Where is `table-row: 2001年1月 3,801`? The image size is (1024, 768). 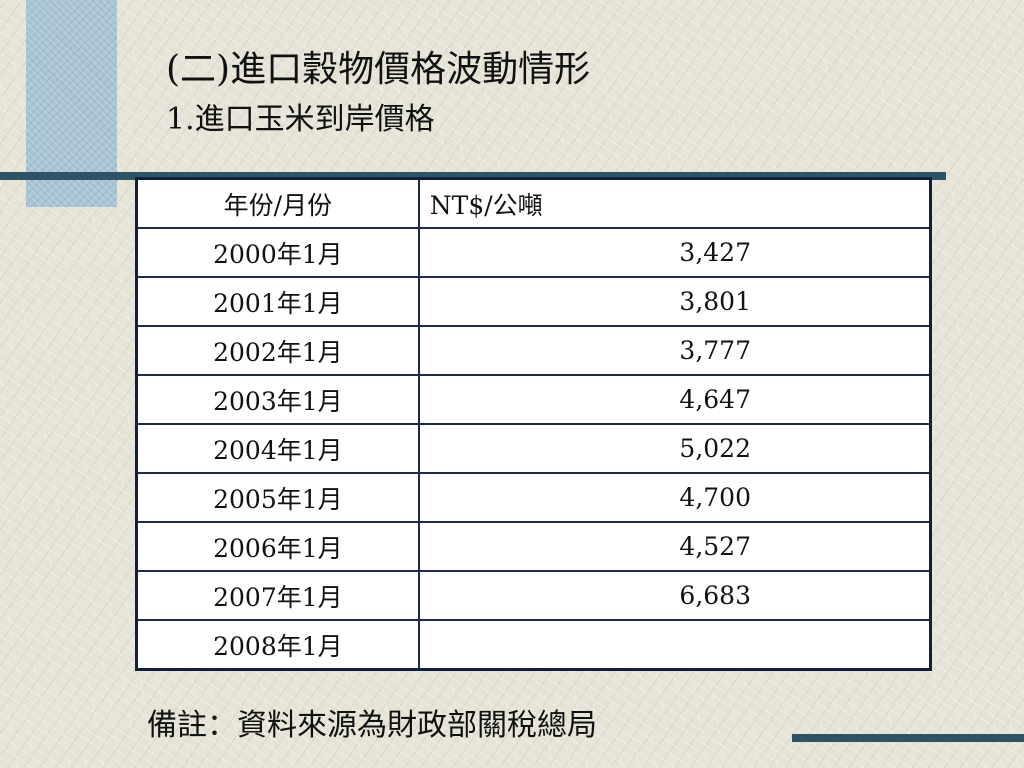 table-row: 2001年1月 3,801 is located at coordinates (533, 301).